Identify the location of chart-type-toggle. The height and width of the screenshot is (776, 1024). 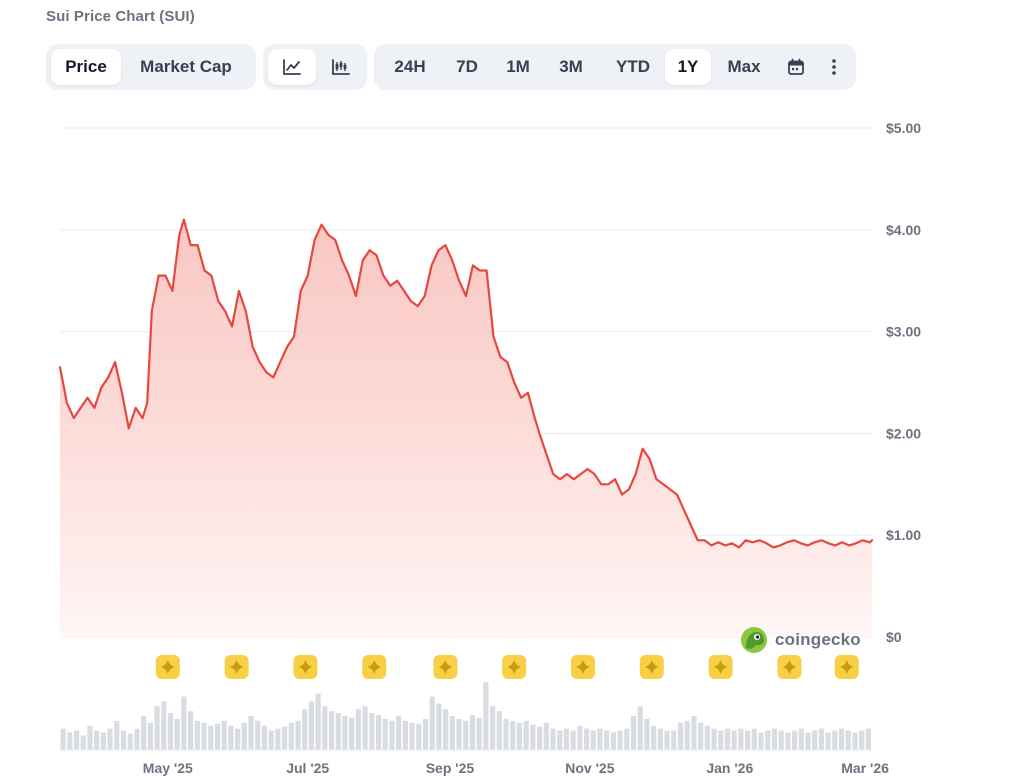
(315, 67).